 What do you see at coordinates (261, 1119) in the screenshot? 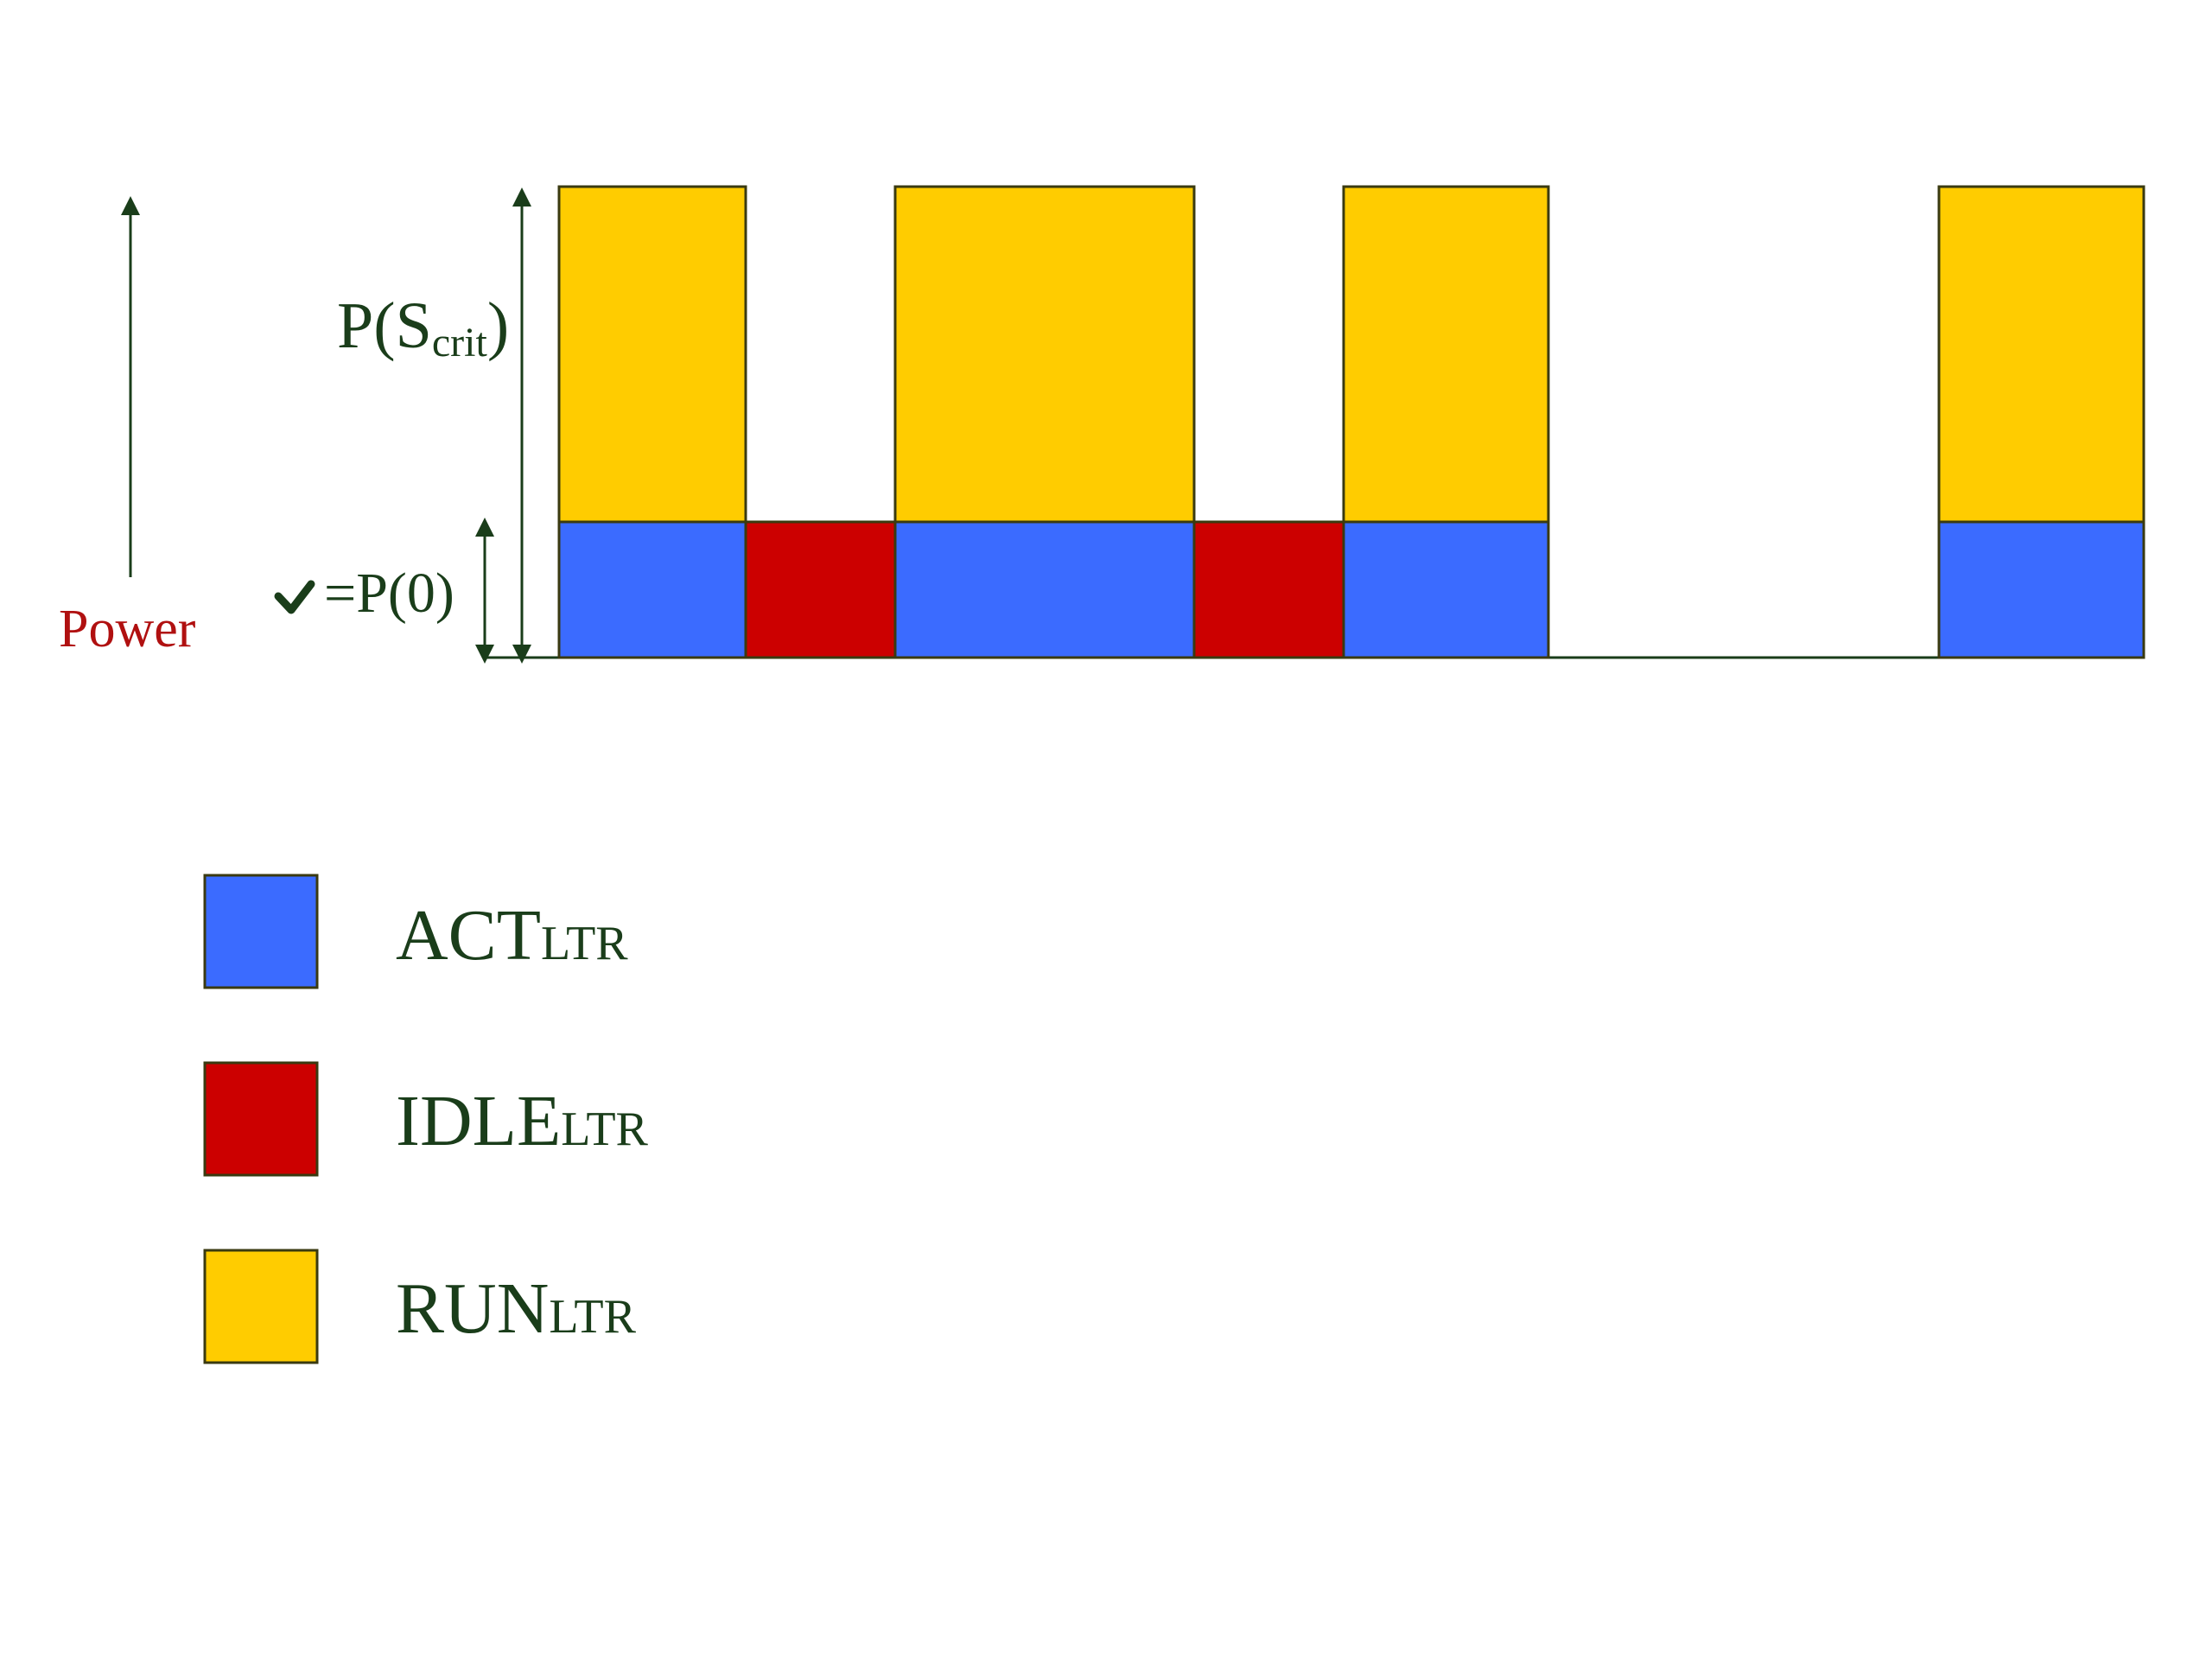
I see `legend-swatch-idle` at bounding box center [261, 1119].